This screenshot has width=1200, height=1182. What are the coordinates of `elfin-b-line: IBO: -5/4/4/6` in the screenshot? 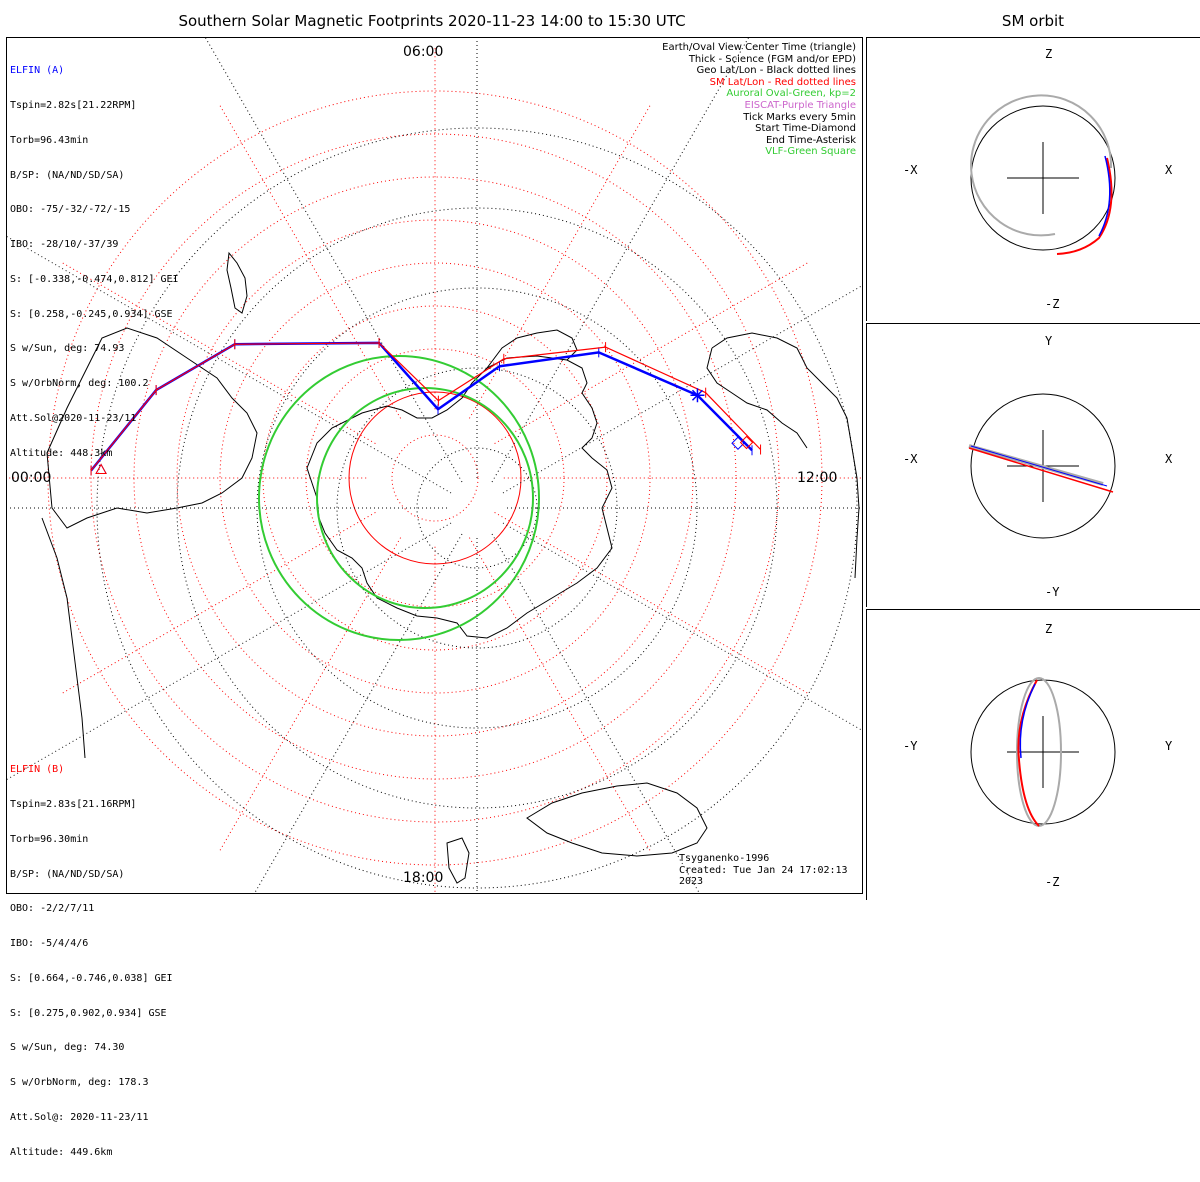 It's located at (49, 944).